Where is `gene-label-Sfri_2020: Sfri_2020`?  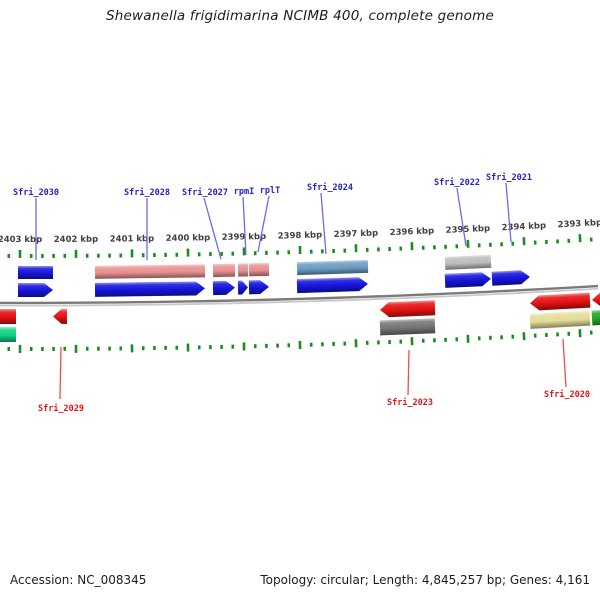 gene-label-Sfri_2020: Sfri_2020 is located at coordinates (567, 394).